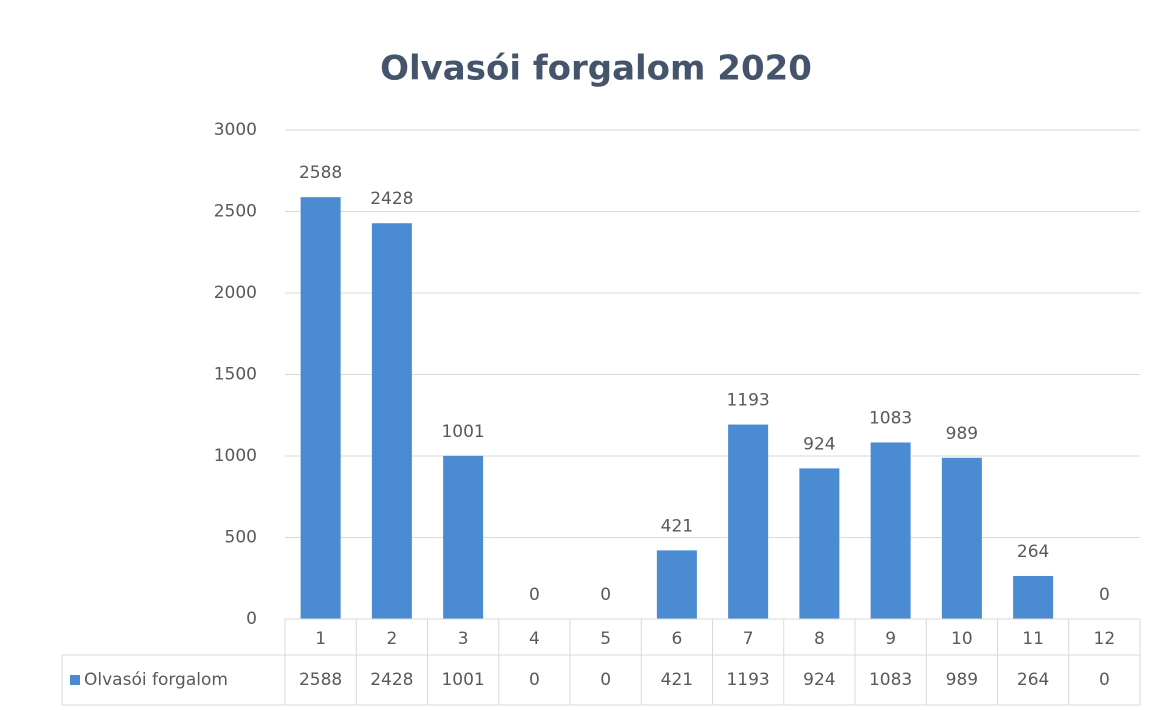  I want to click on y-tick-label: 2000, so click(235, 293).